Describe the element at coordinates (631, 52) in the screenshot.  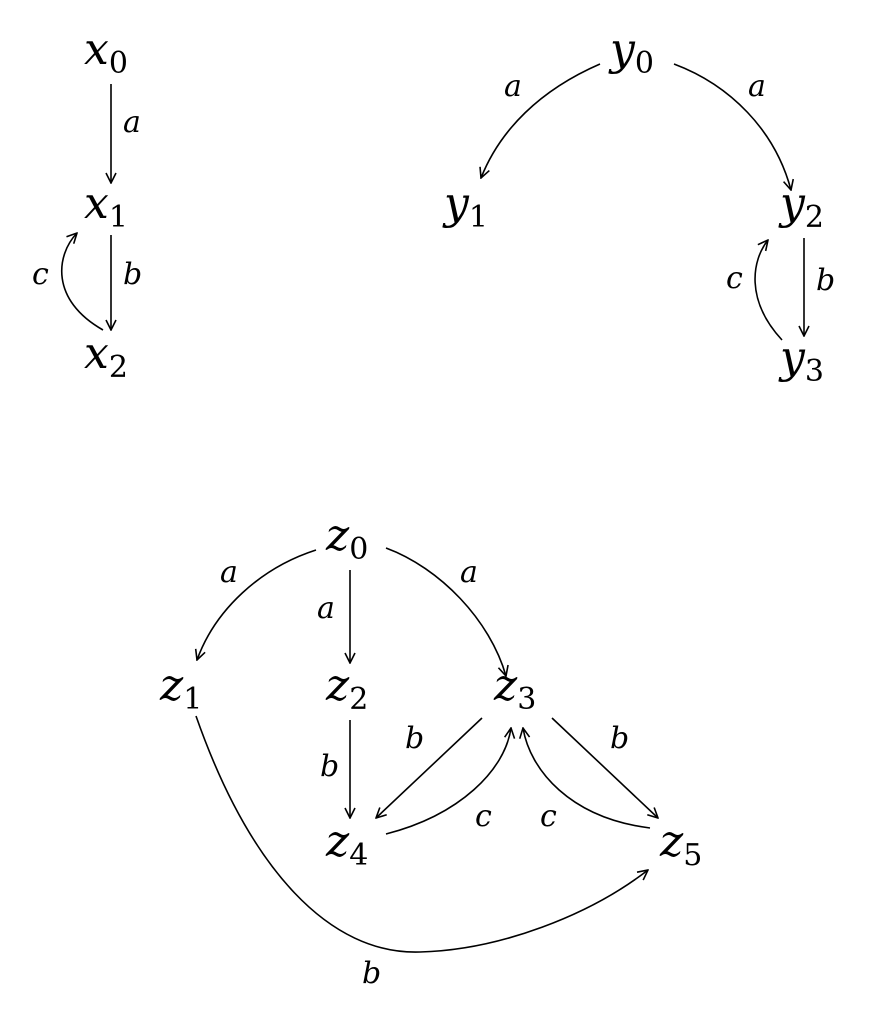
I see `node-y0: y0` at that location.